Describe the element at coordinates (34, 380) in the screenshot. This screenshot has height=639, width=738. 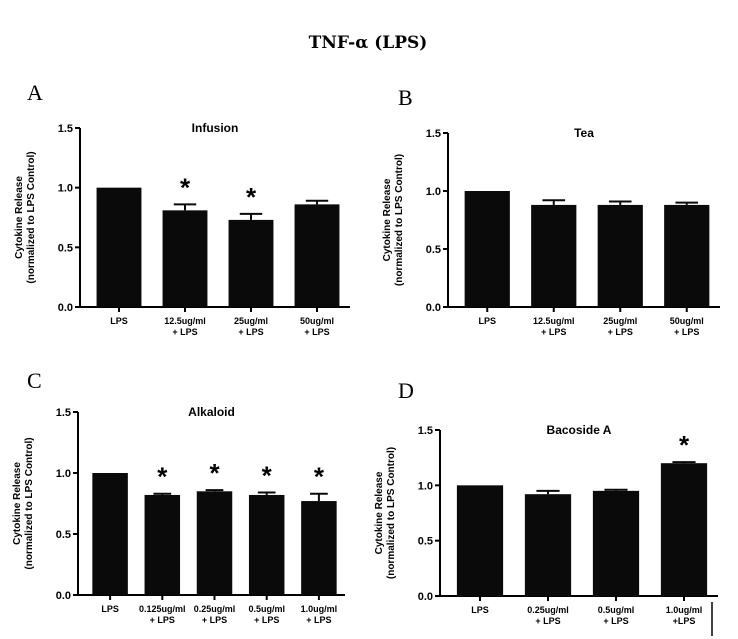
I see `panel-letter: C` at that location.